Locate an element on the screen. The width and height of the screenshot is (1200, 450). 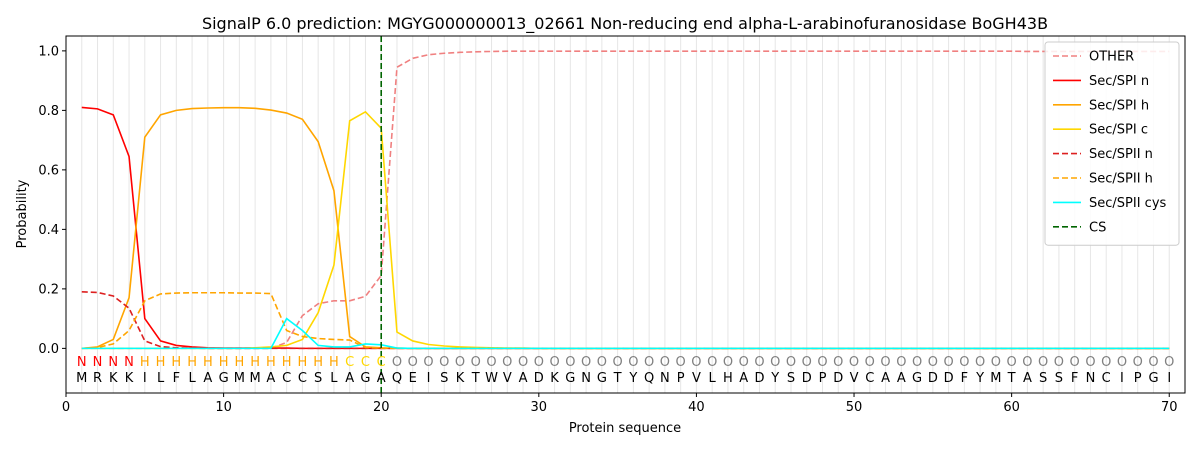
legend-label: CS is located at coordinates (1097, 227).